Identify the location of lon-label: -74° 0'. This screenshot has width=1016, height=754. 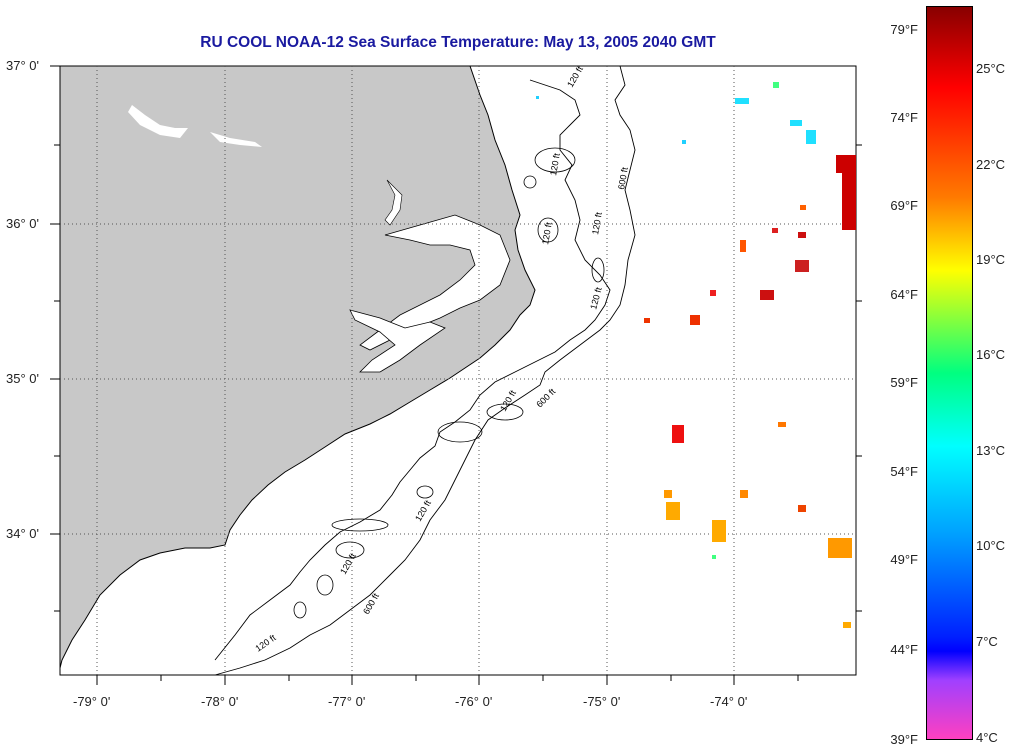
(729, 701).